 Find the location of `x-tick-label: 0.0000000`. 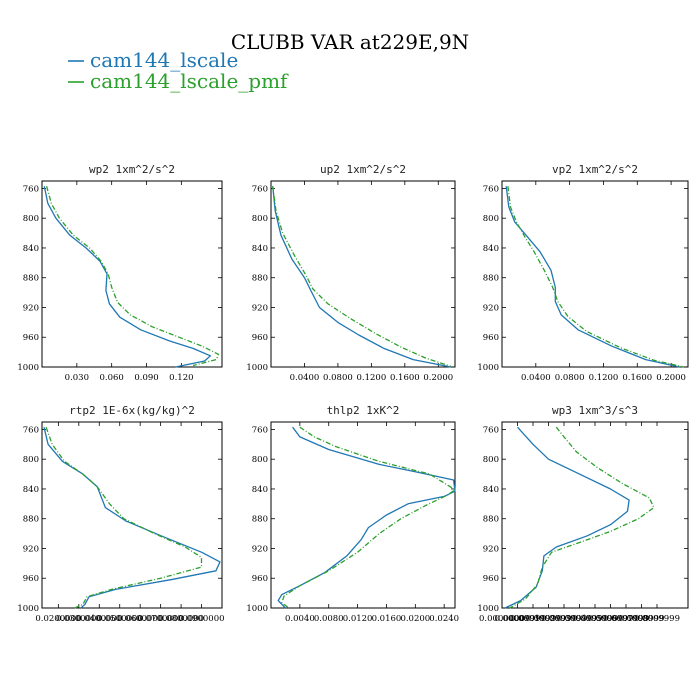

x-tick-label: 0.0000000 is located at coordinates (502, 619).